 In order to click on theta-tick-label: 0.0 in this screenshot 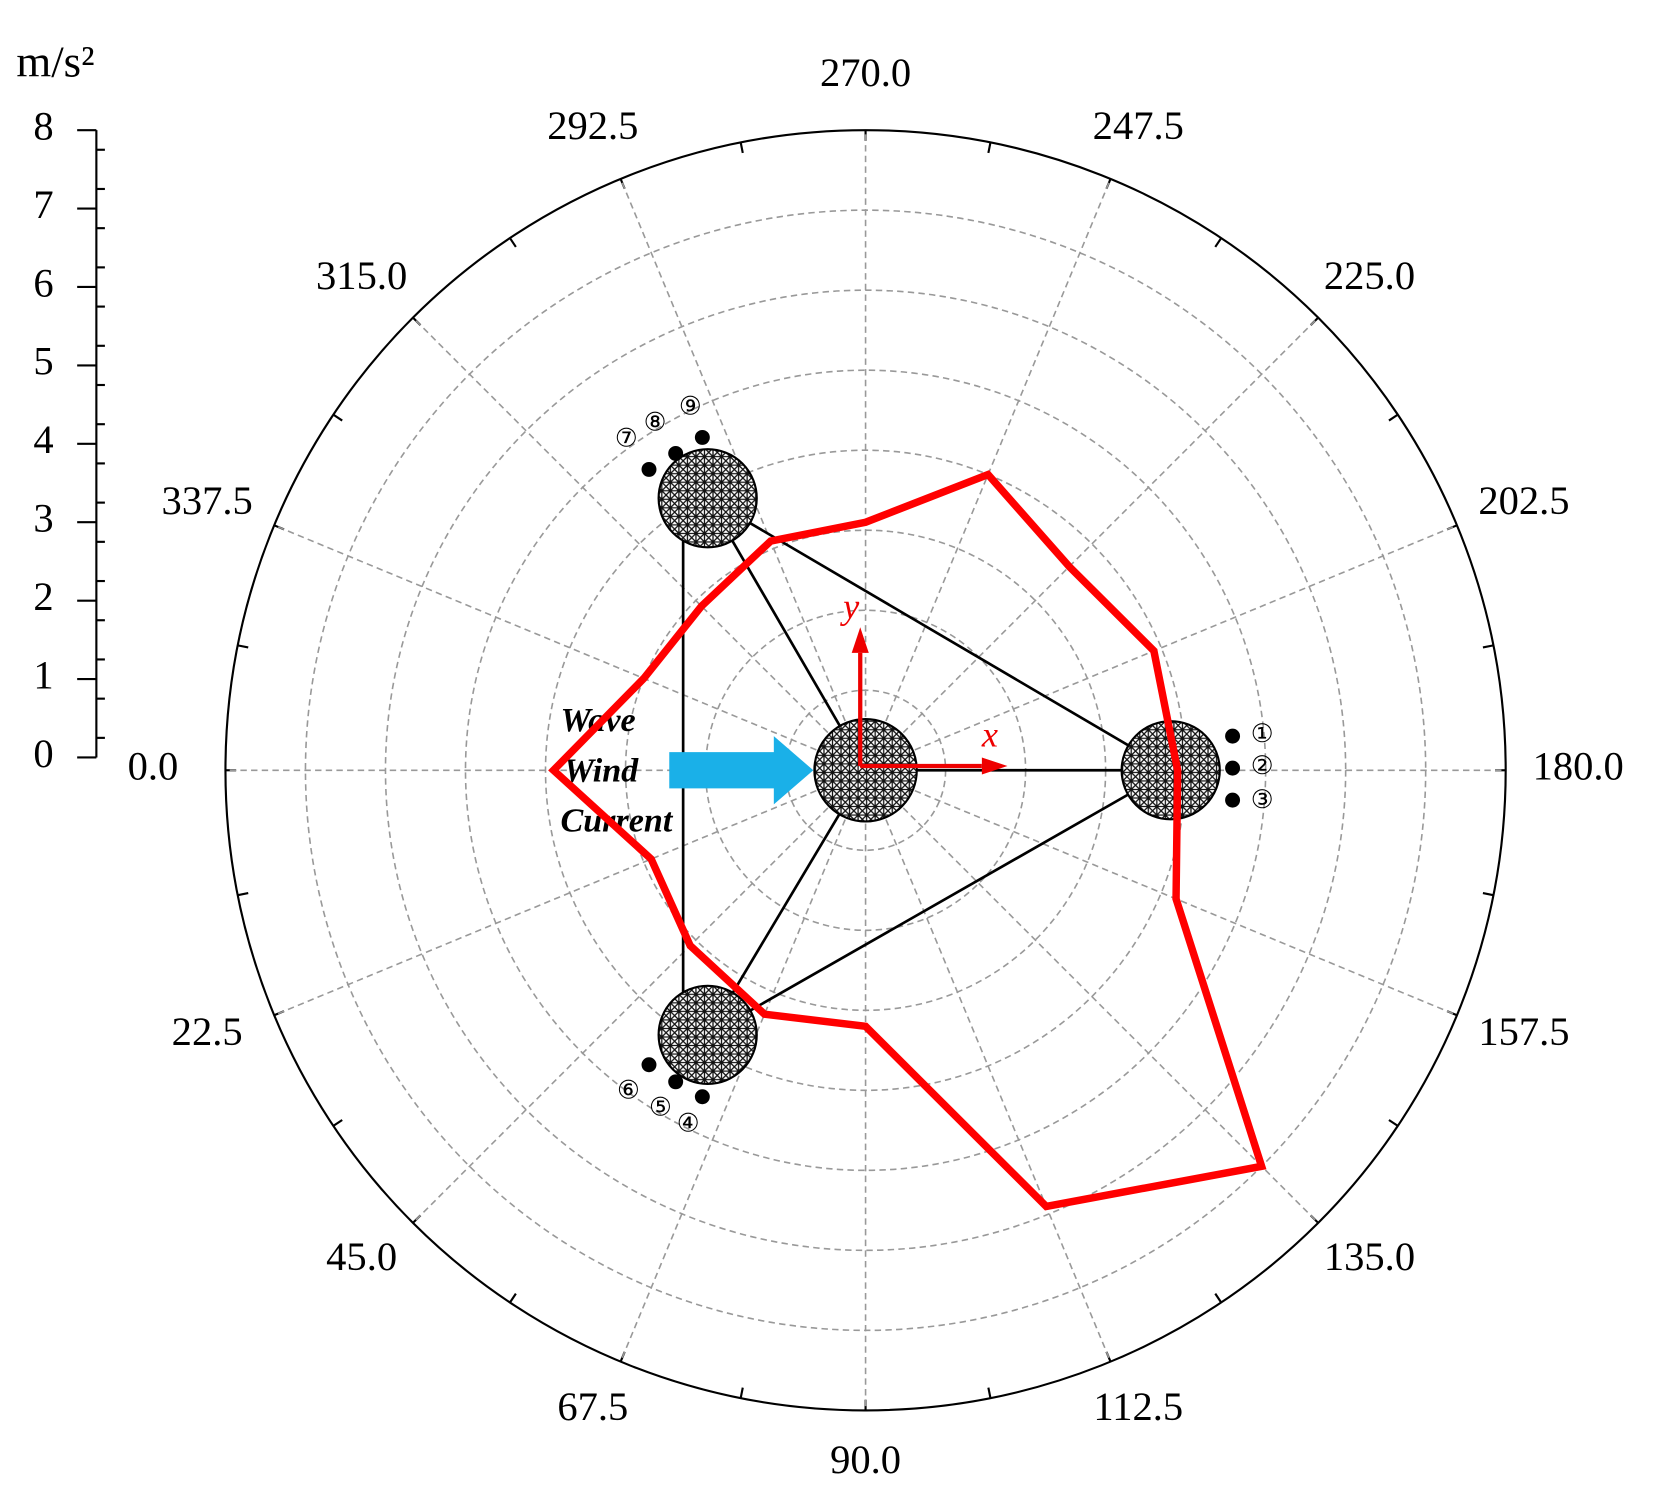, I will do `click(153, 766)`.